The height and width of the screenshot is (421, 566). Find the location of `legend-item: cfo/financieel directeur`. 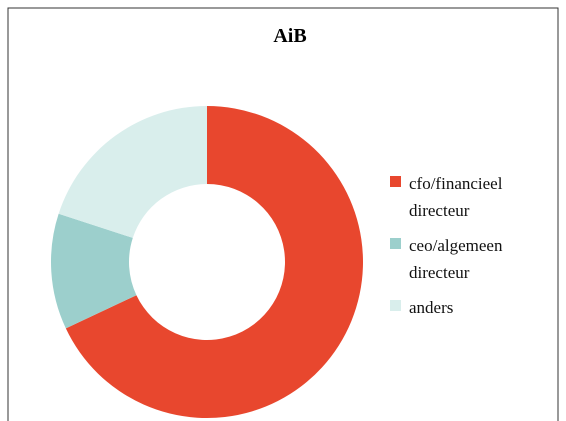

legend-item: cfo/financieel directeur is located at coordinates (465, 197).